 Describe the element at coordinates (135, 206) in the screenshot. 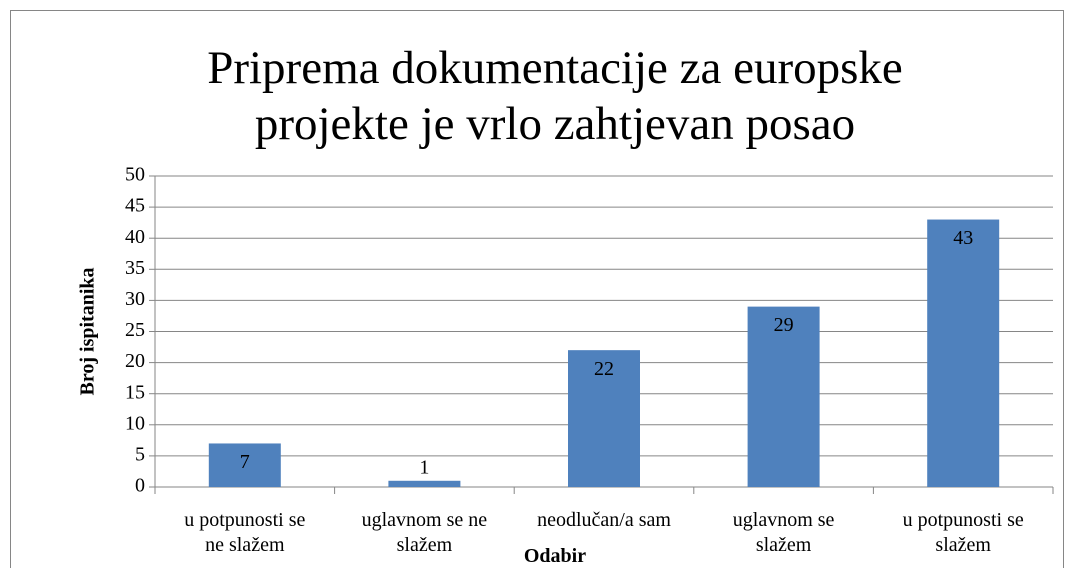

I see `y-tick-label: 45` at that location.